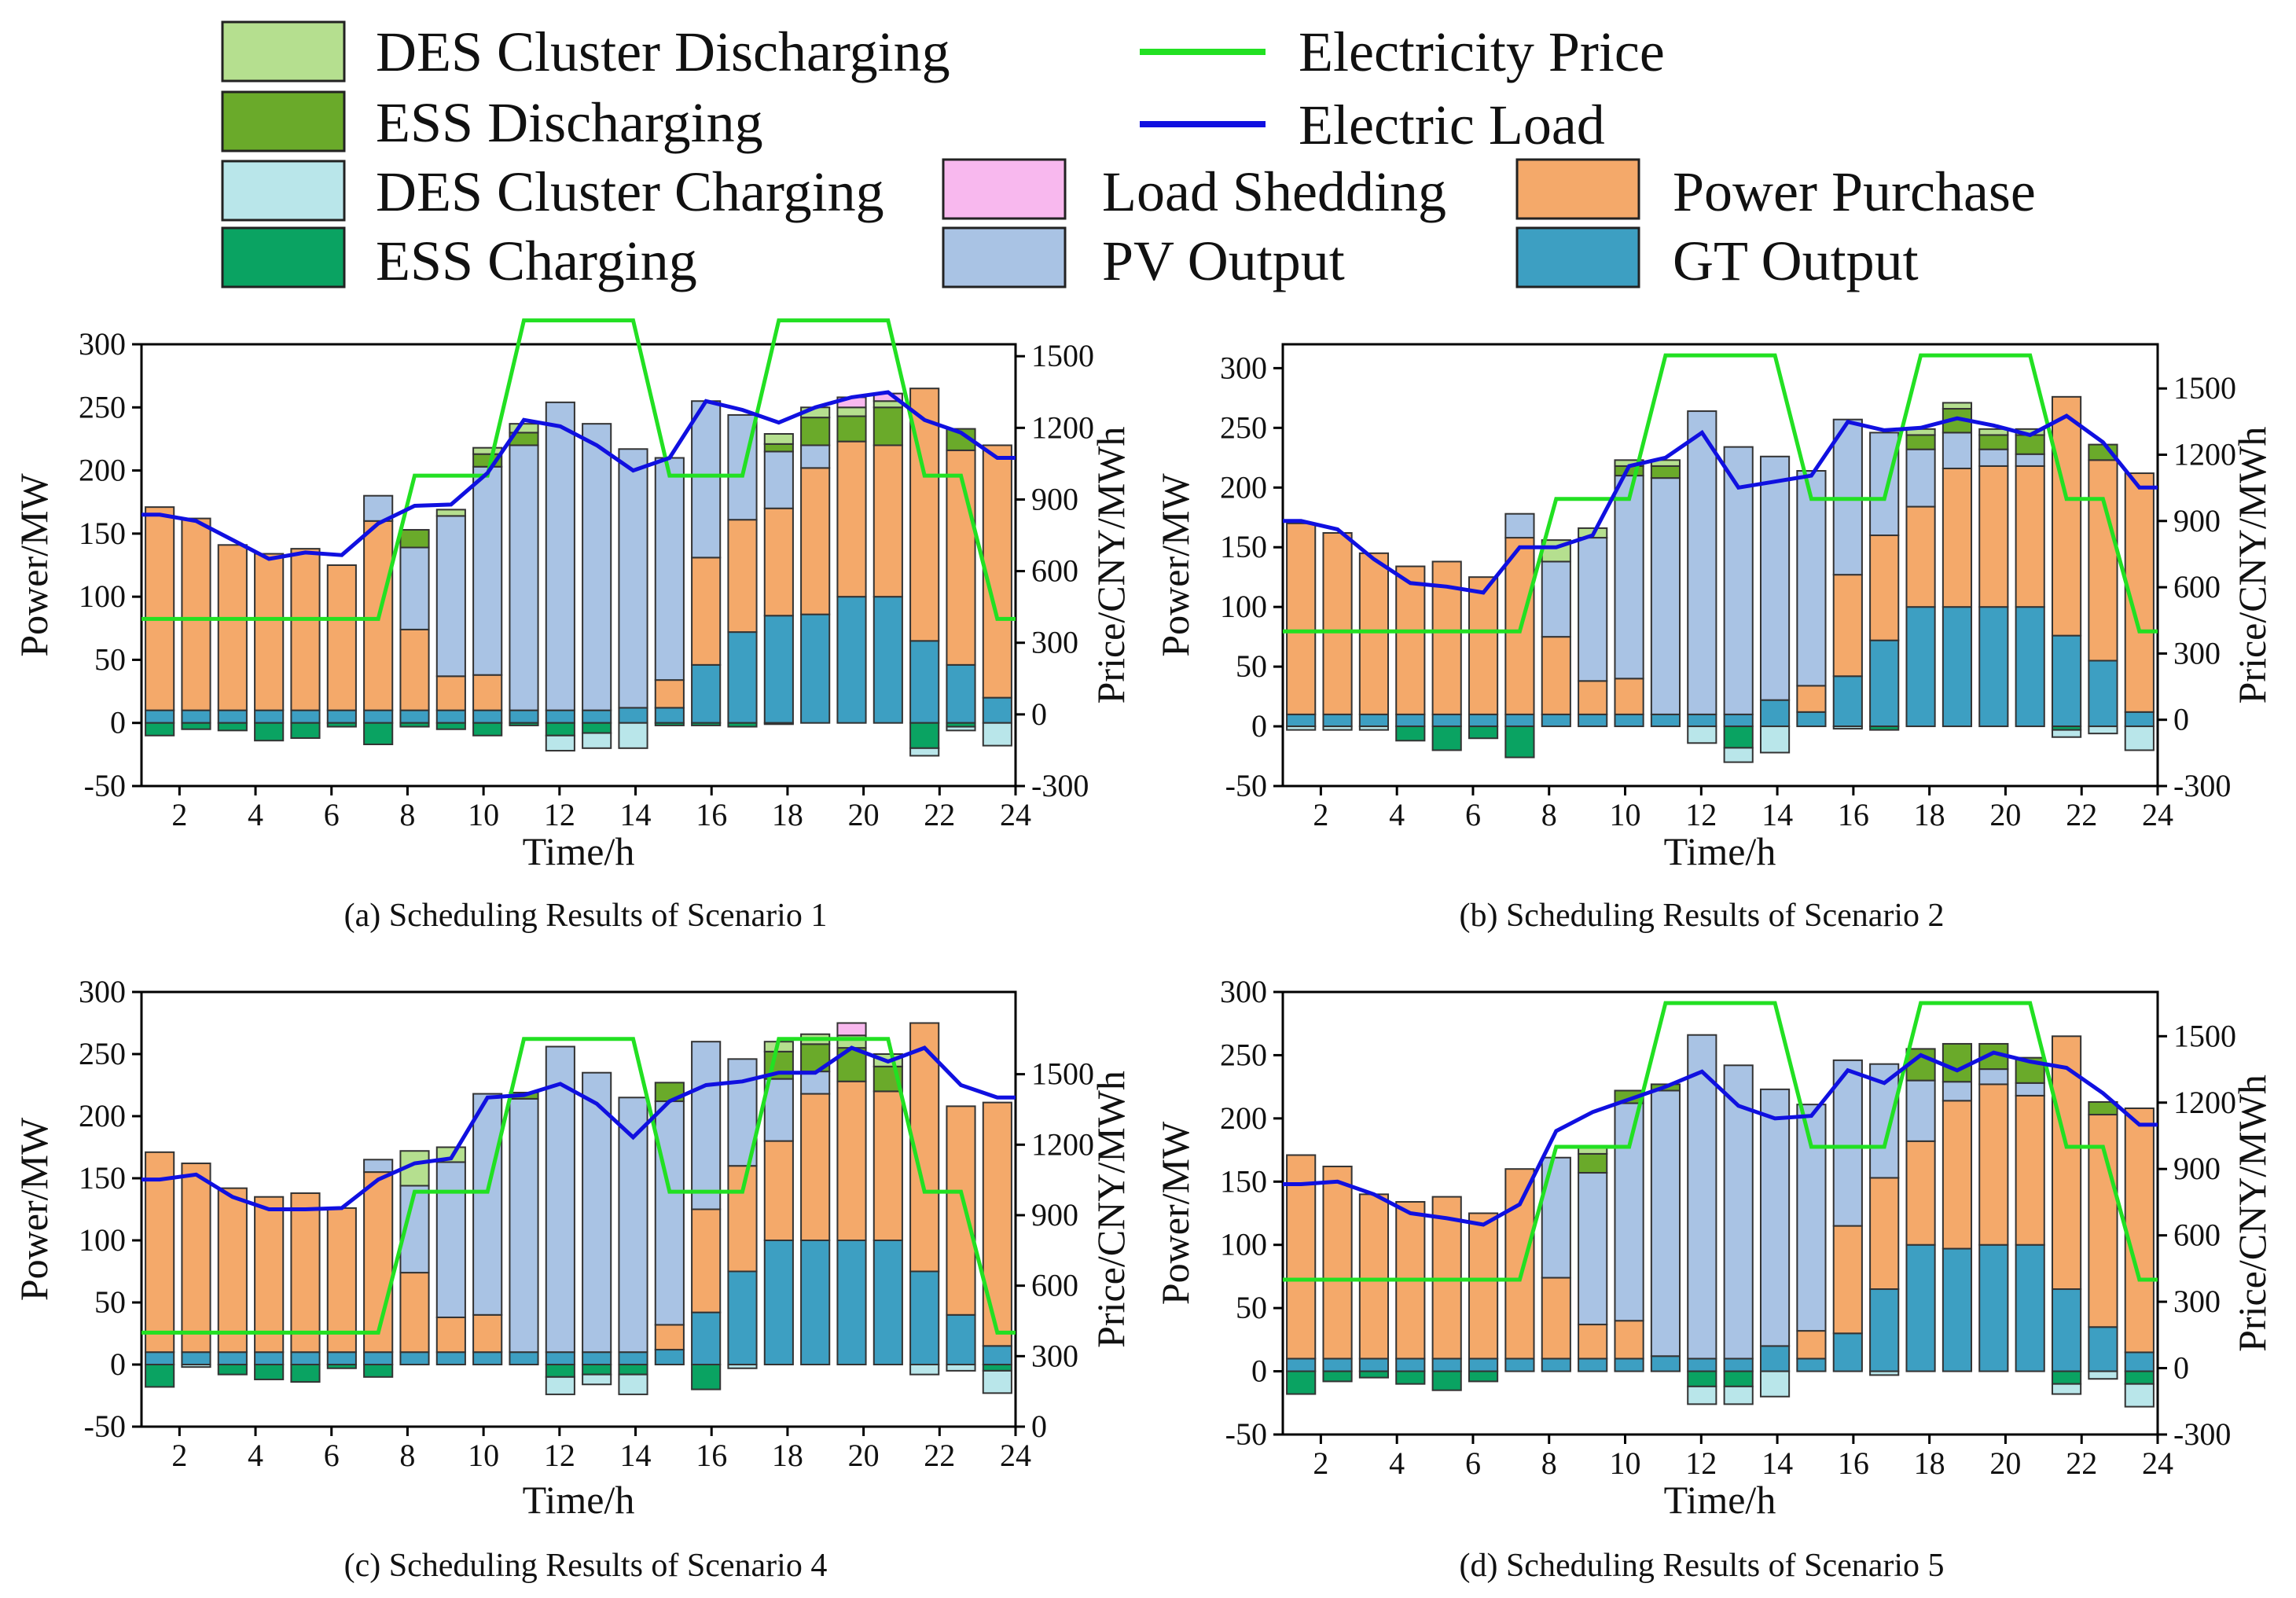 Image resolution: width=2296 pixels, height=1598 pixels. What do you see at coordinates (711, 814) in the screenshot?
I see `x-tick-label: 16` at bounding box center [711, 814].